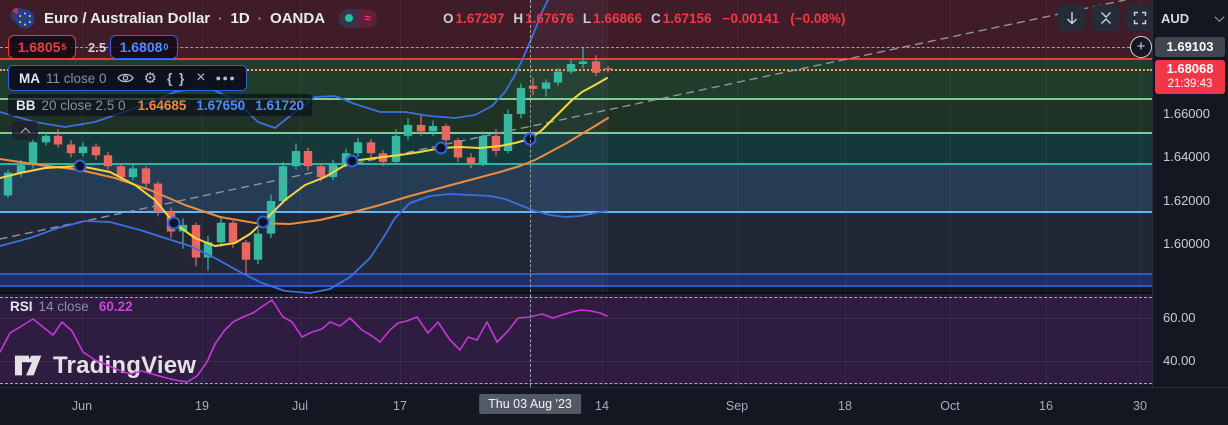 Image resolution: width=1228 pixels, height=425 pixels. I want to click on move-pane-down-button, so click(1071, 18).